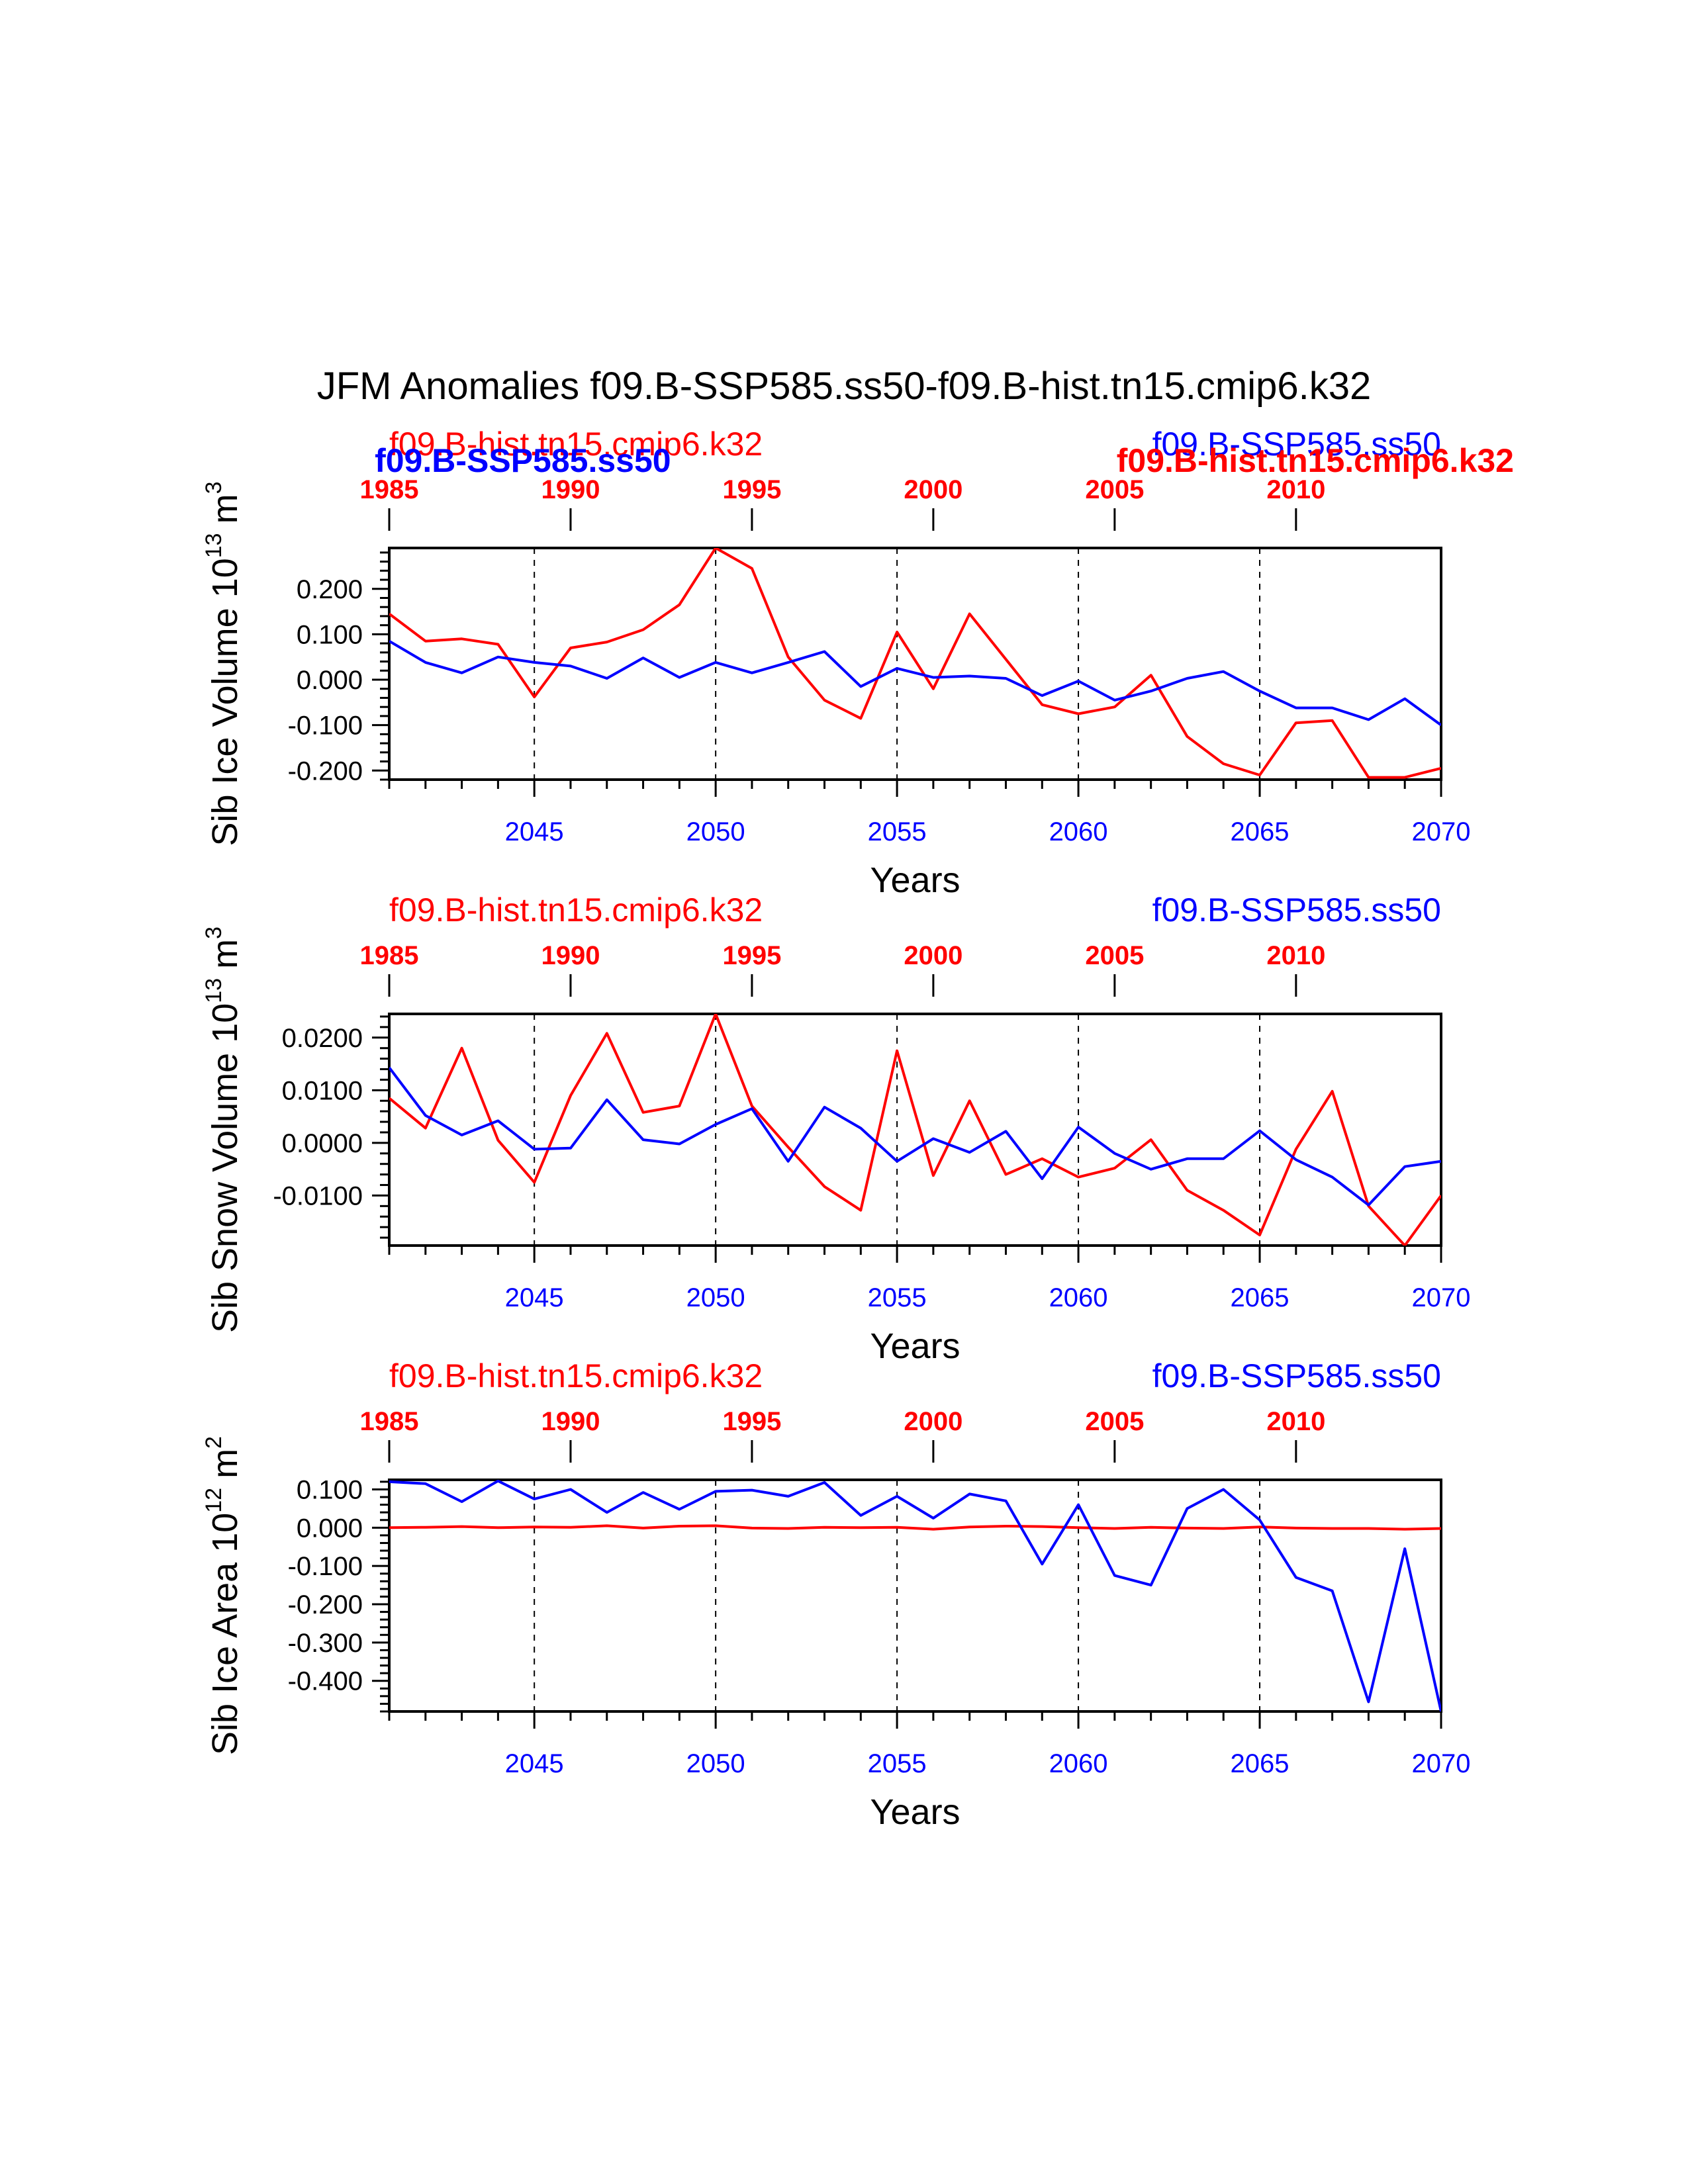 The height and width of the screenshot is (2184, 1688). What do you see at coordinates (318, 1195) in the screenshot?
I see `y-tick-label: -0.0100` at bounding box center [318, 1195].